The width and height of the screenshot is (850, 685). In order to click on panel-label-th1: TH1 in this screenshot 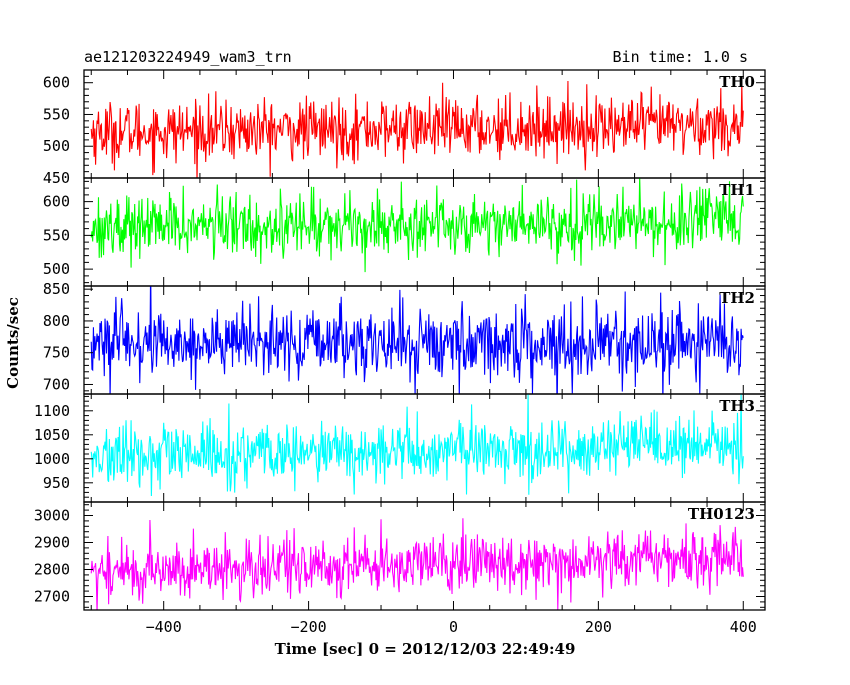, I will do `click(737, 190)`.